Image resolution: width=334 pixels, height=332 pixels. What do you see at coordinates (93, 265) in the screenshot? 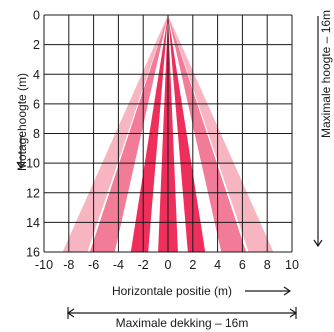
I see `x-tick-label: -6` at bounding box center [93, 265].